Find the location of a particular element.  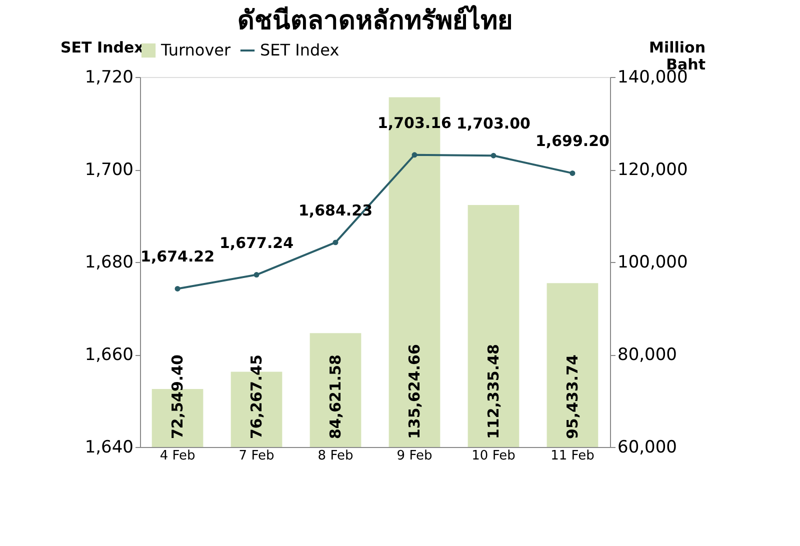

data-label: 72,549.40 is located at coordinates (177, 396).